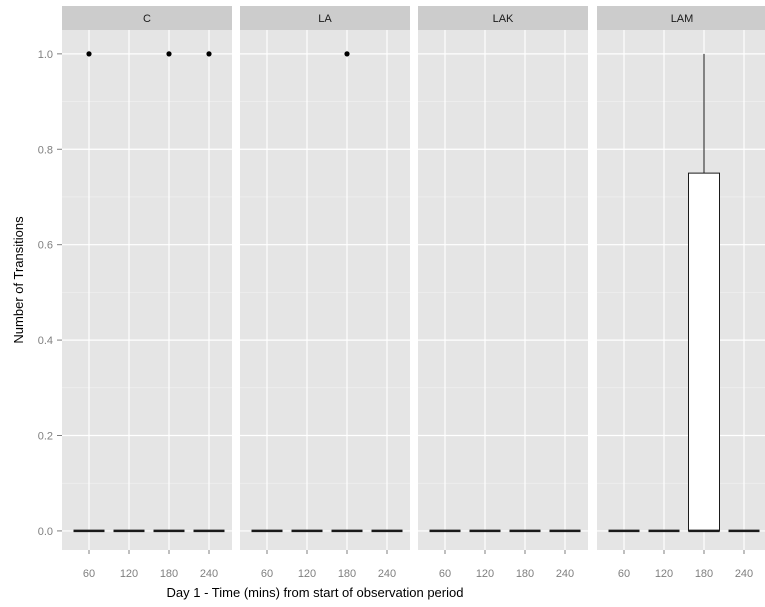  I want to click on facet-strip-label: LAM, so click(682, 19).